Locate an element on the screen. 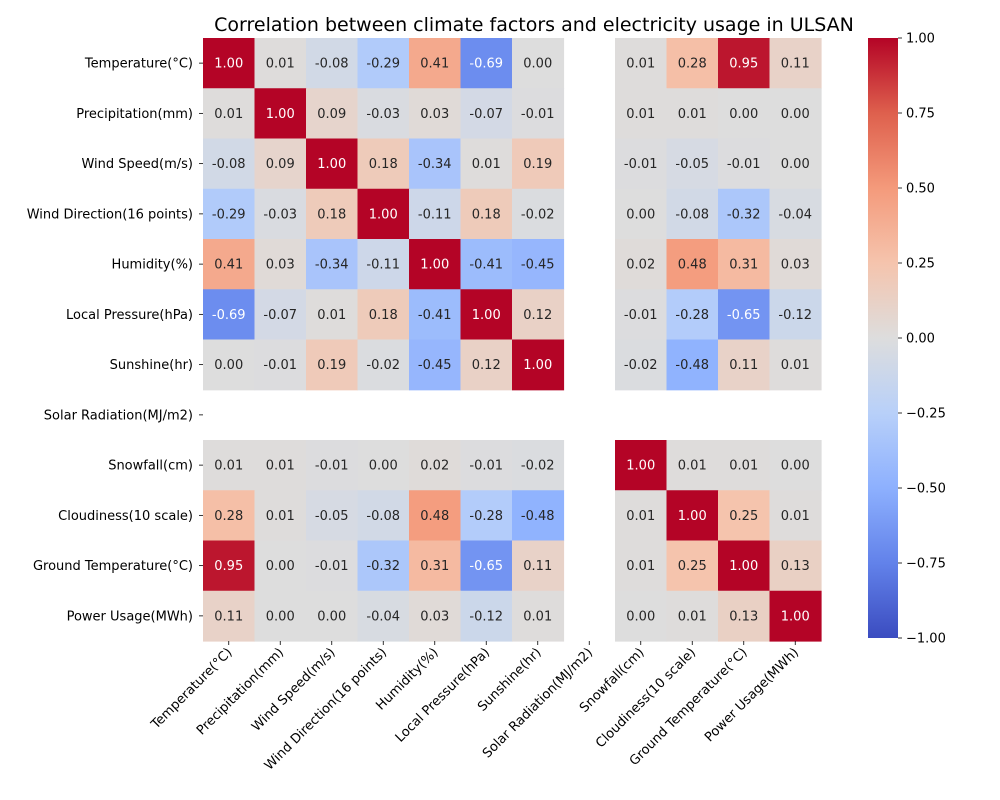 This screenshot has height=800, width=1000. colorbar-tick-label: 0.00 is located at coordinates (920, 339).